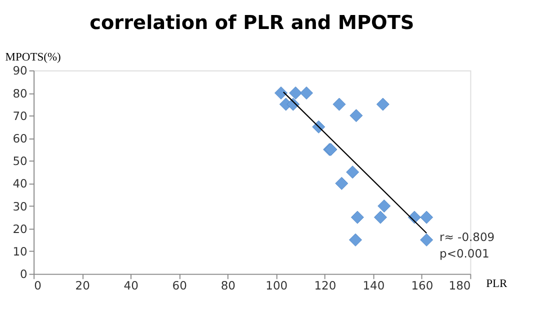 The image size is (547, 328). What do you see at coordinates (467, 237) in the screenshot?
I see `annotation: r≈ -0.809` at bounding box center [467, 237].